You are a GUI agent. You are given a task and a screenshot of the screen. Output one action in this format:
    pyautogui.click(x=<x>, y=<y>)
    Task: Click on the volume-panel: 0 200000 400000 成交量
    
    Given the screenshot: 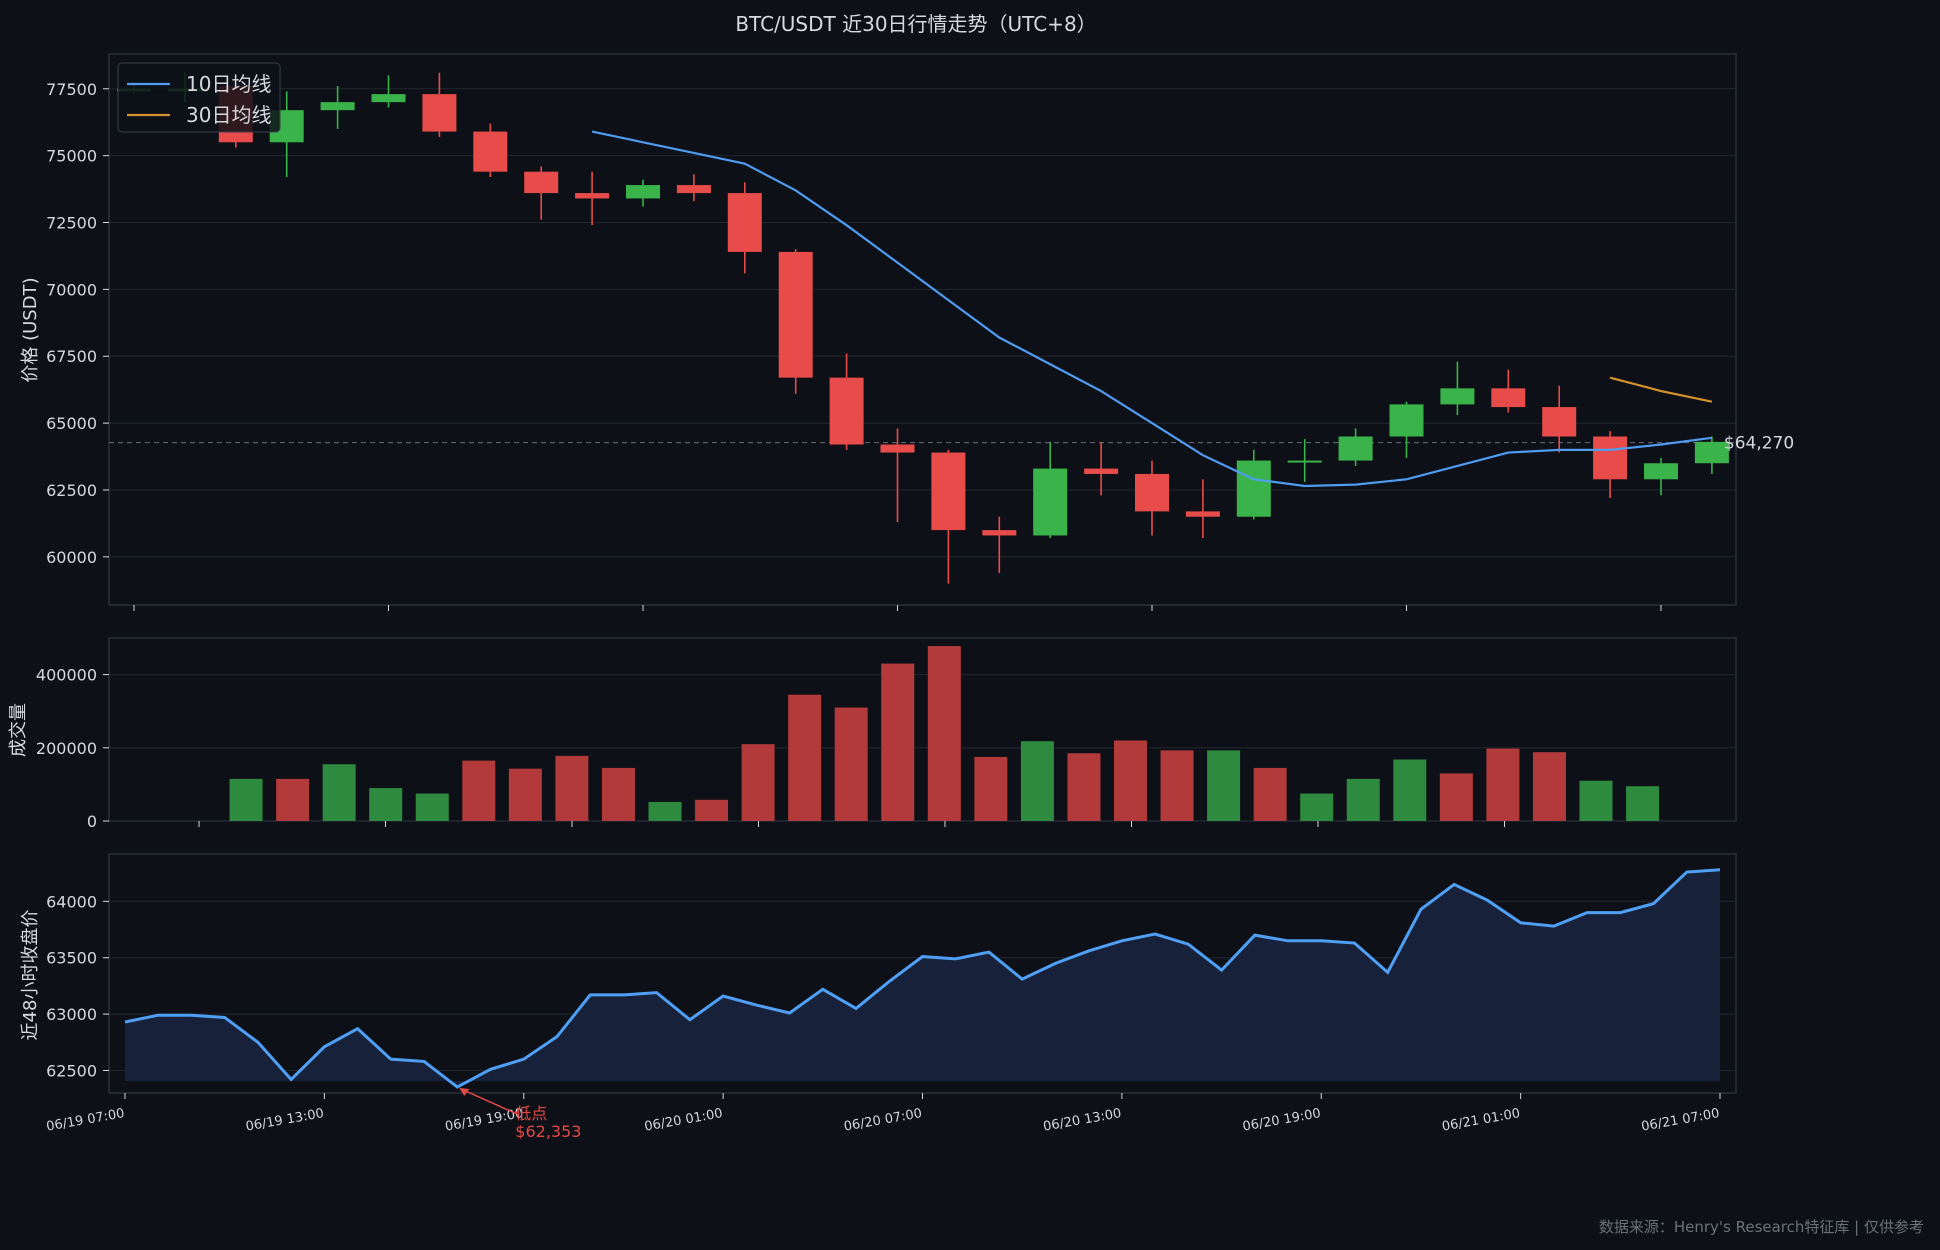 What is the action you would take?
    pyautogui.click(x=872, y=734)
    